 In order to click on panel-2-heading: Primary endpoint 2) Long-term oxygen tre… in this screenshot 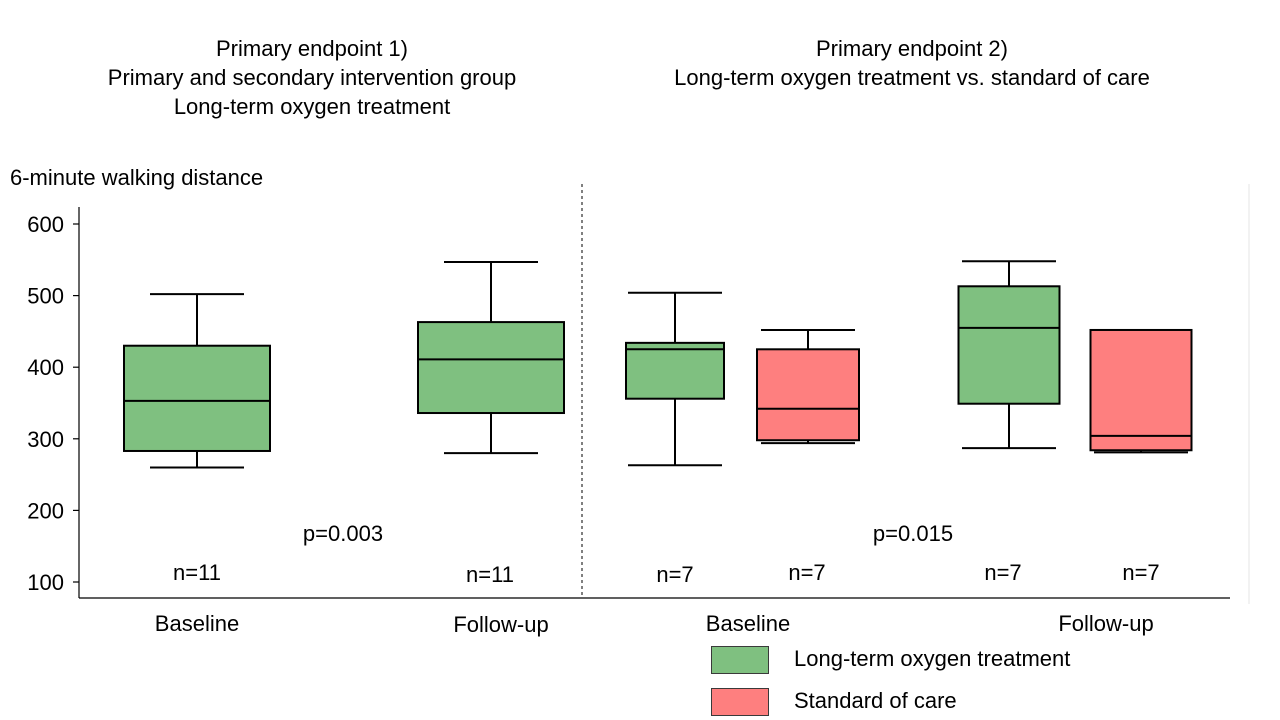, I will do `click(912, 63)`.